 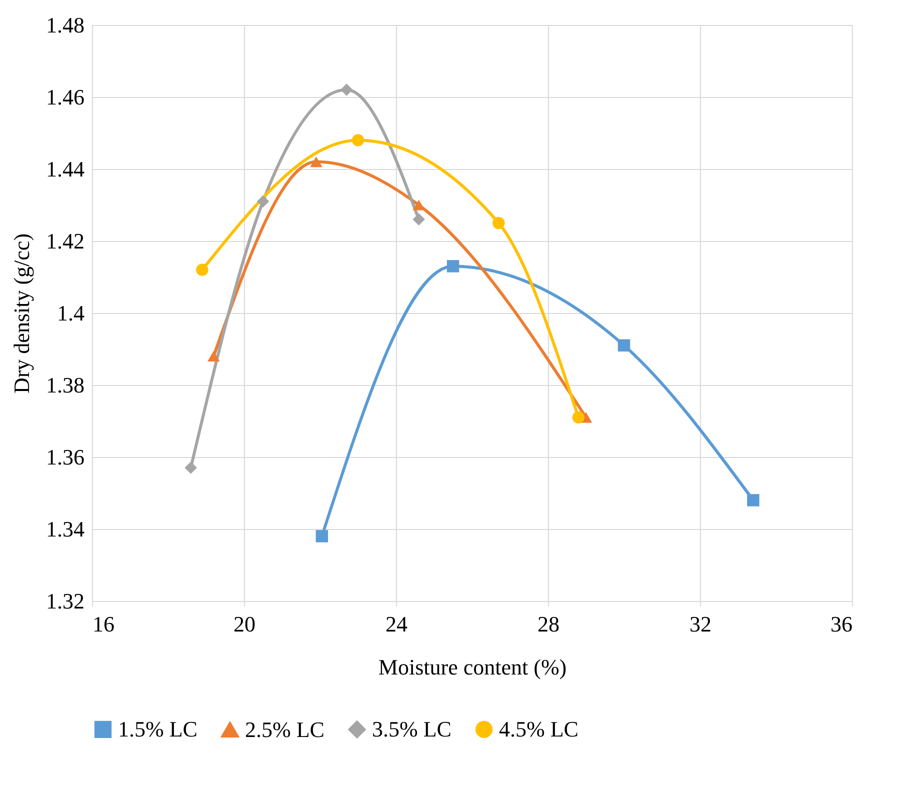 What do you see at coordinates (549, 624) in the screenshot?
I see `x-tick-label: 28` at bounding box center [549, 624].